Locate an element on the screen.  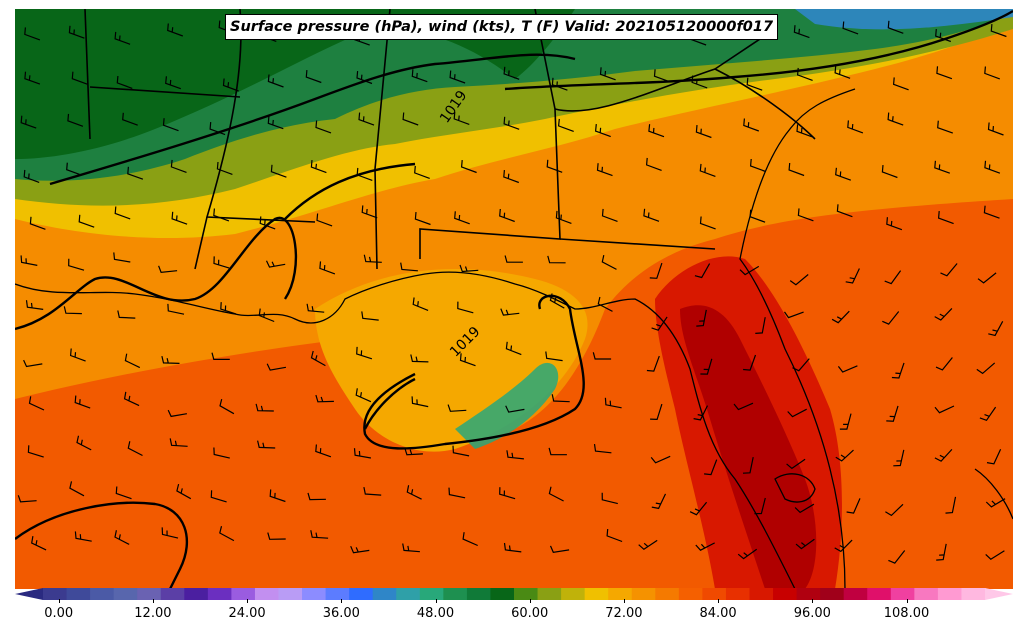
colorbar-tick-label: 72.00 is located at coordinates (624, 613).